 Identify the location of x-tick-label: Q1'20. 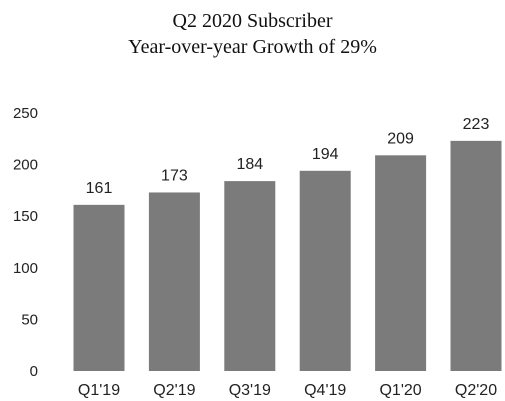
(400, 390).